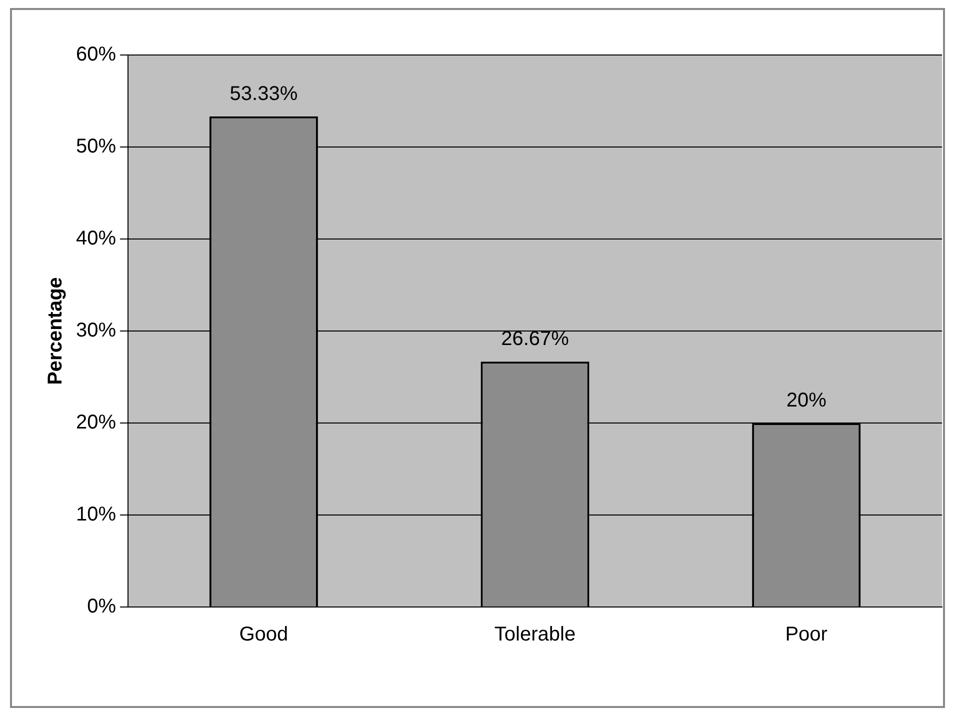 This screenshot has width=957, height=715. What do you see at coordinates (55, 331) in the screenshot?
I see `y-axis-title: Percentage` at bounding box center [55, 331].